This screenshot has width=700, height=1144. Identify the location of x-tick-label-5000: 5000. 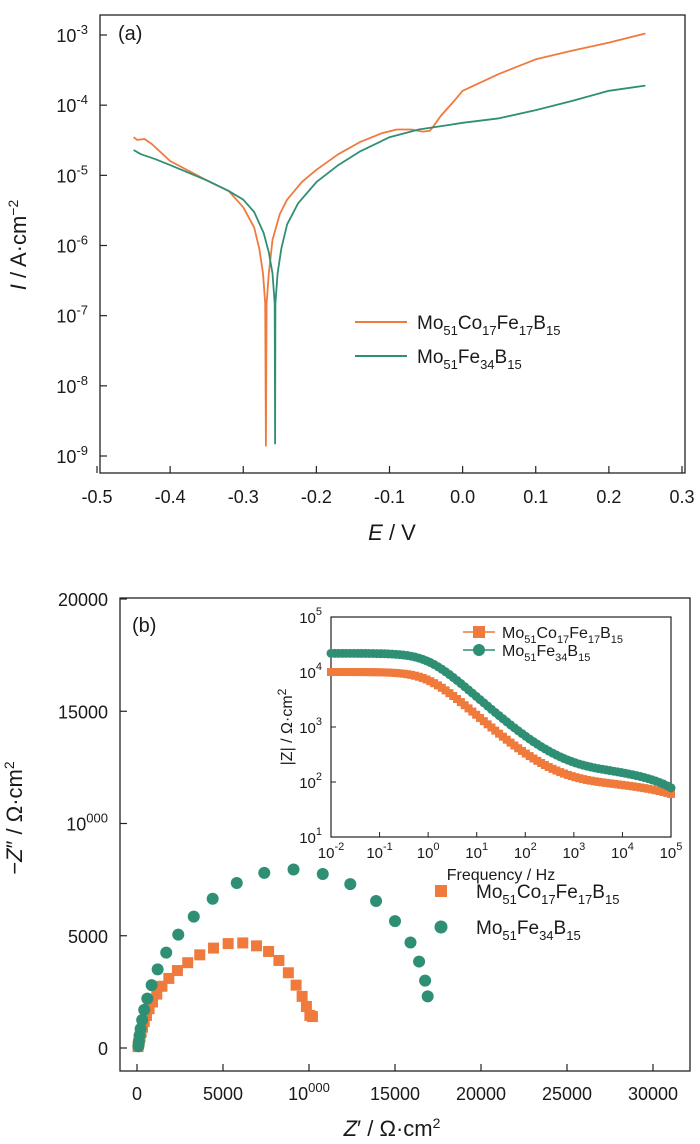
(223, 1094).